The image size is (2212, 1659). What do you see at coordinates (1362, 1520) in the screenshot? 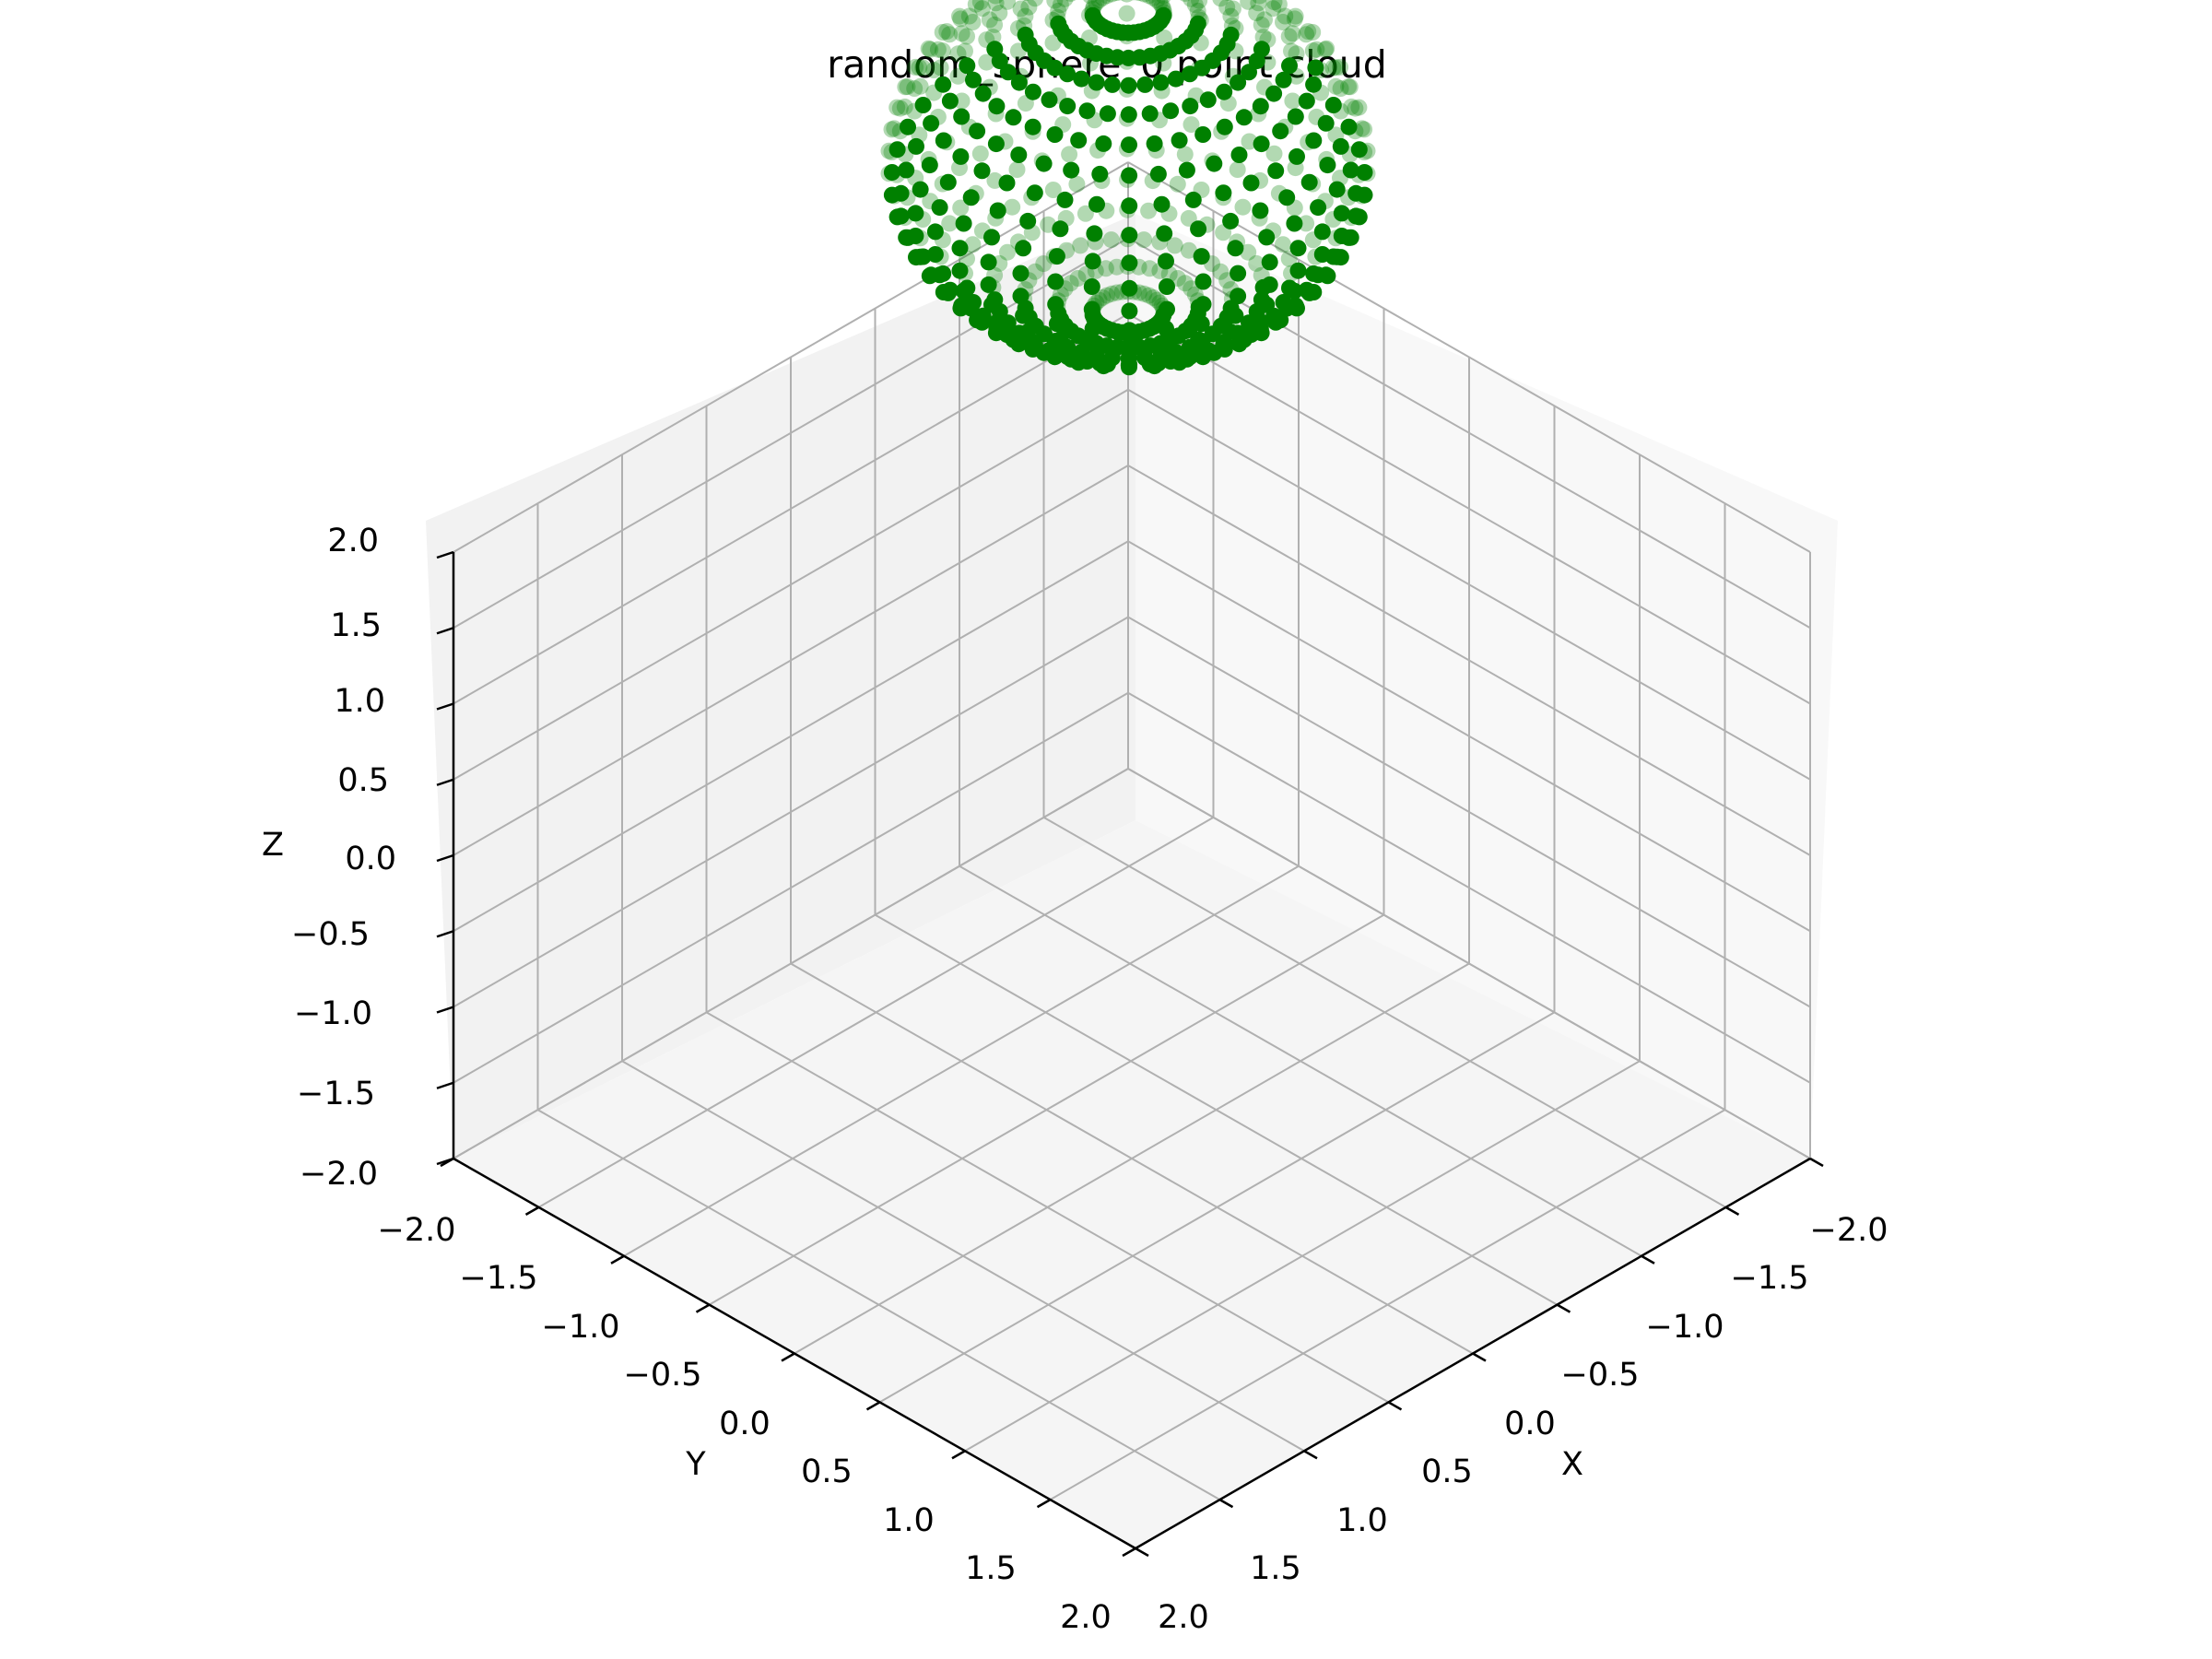
I see `x-tick-label: 1.0` at bounding box center [1362, 1520].